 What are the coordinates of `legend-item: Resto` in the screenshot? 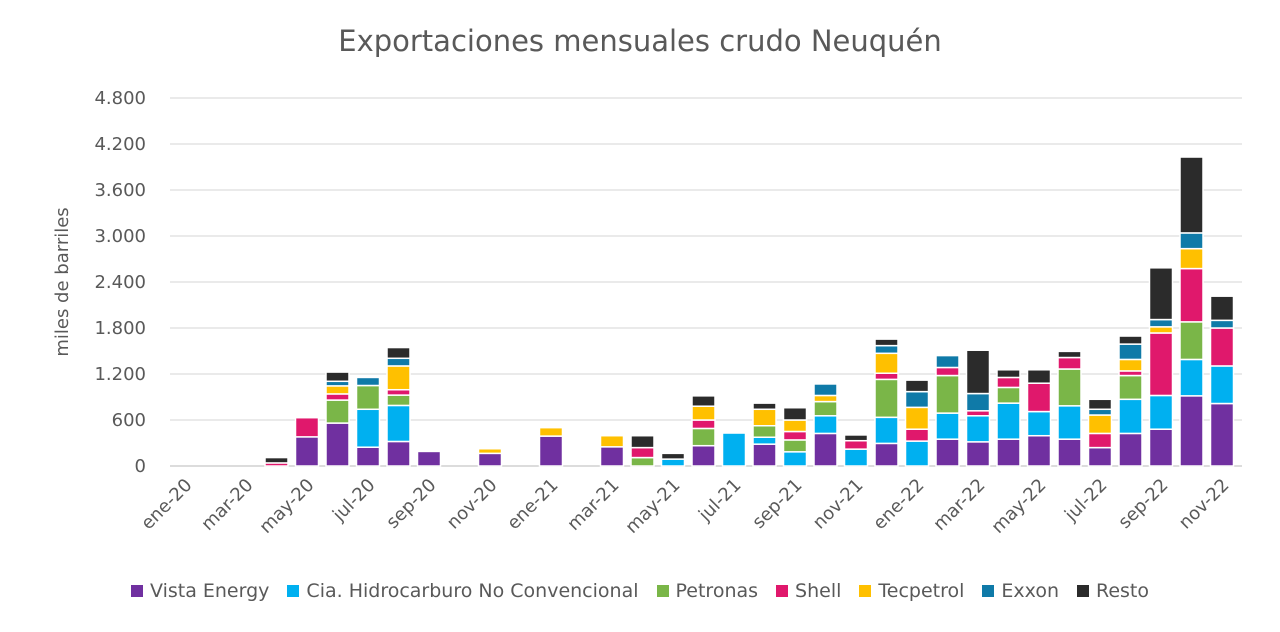 It's located at (1112, 591).